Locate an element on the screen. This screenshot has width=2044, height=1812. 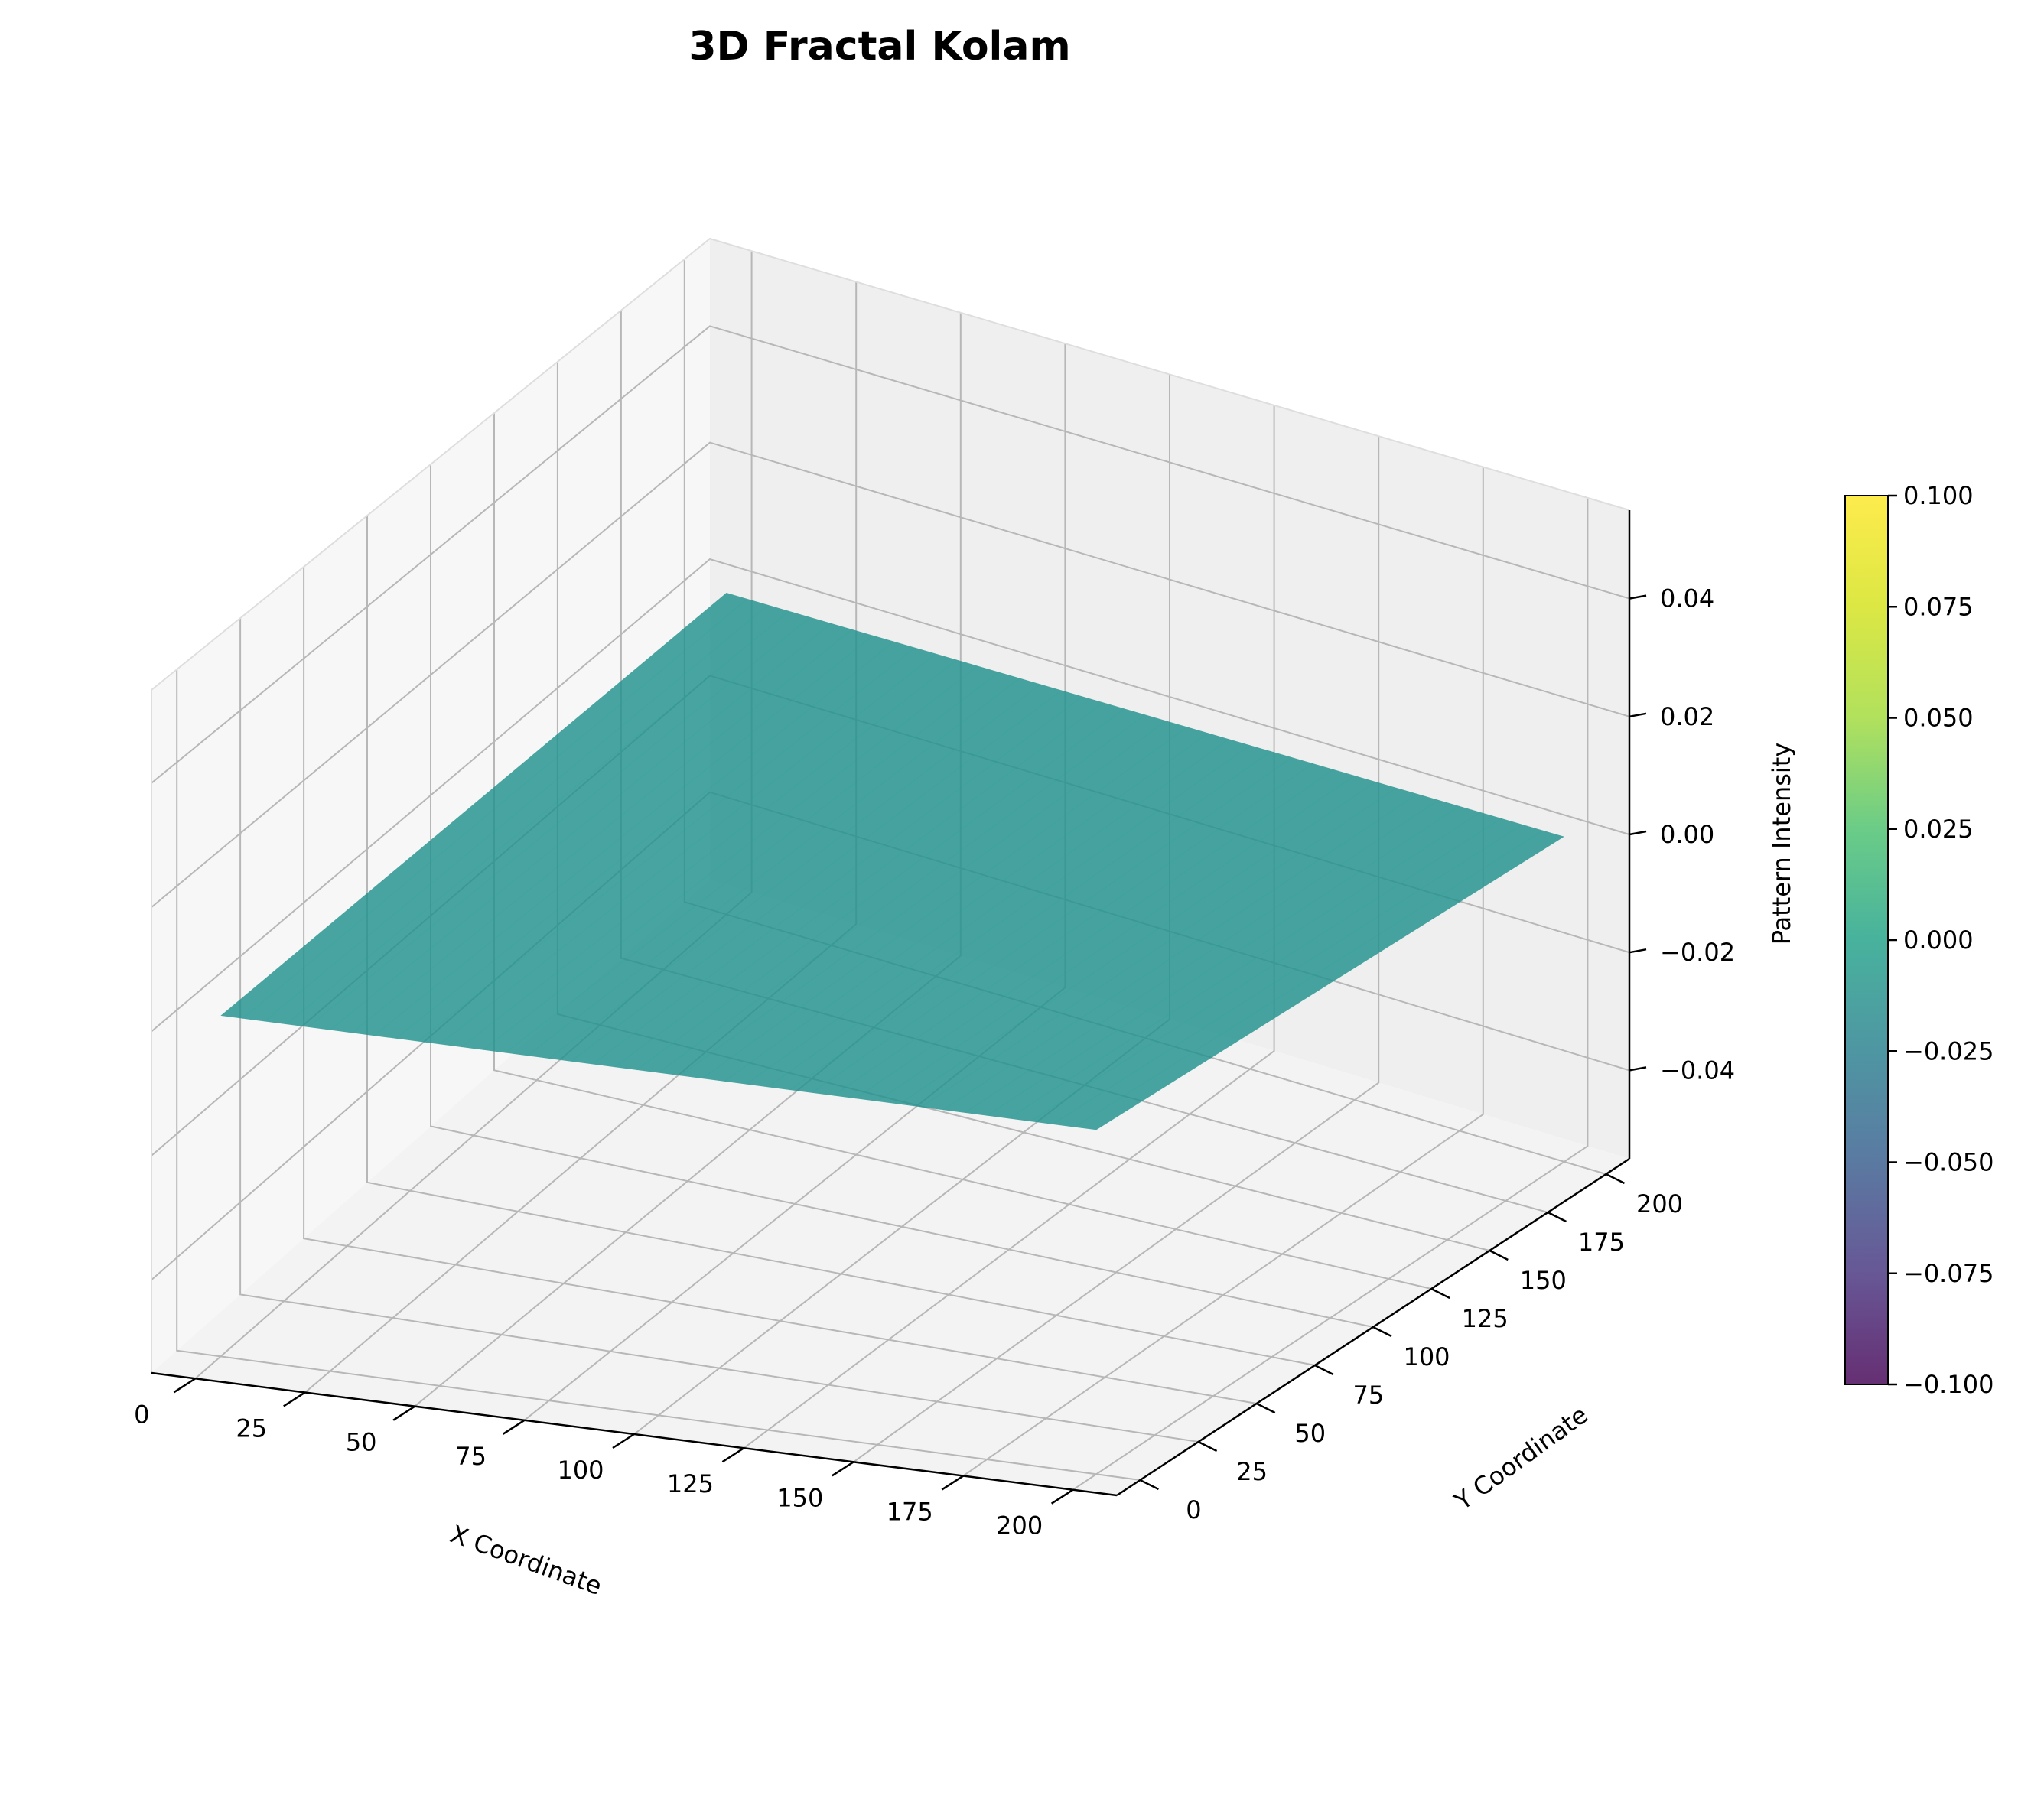
y-tick-label: 200 is located at coordinates (1659, 1203).